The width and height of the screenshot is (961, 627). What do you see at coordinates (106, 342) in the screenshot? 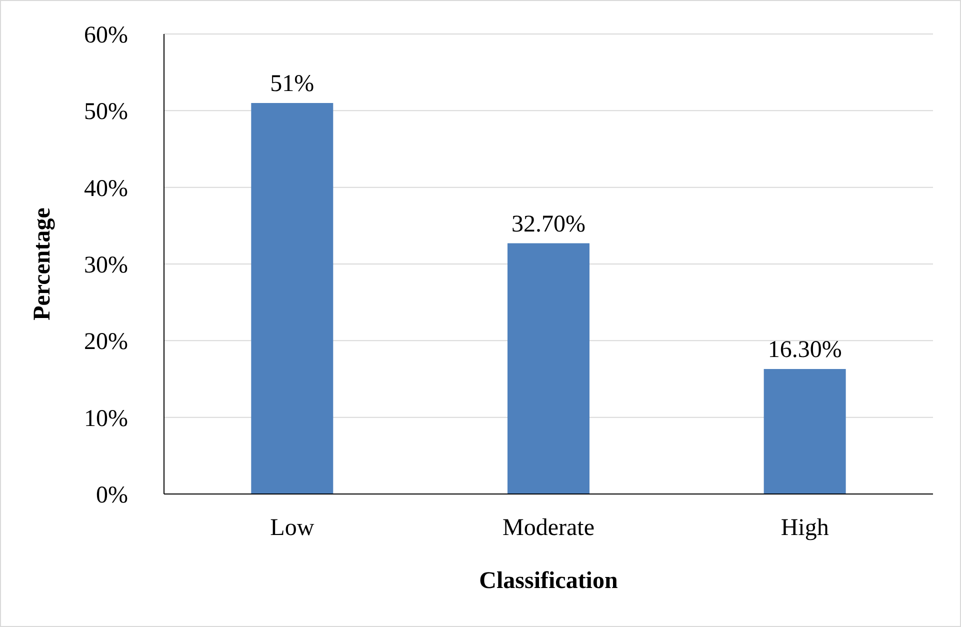
I see `y-tick-label: 20%` at bounding box center [106, 342].